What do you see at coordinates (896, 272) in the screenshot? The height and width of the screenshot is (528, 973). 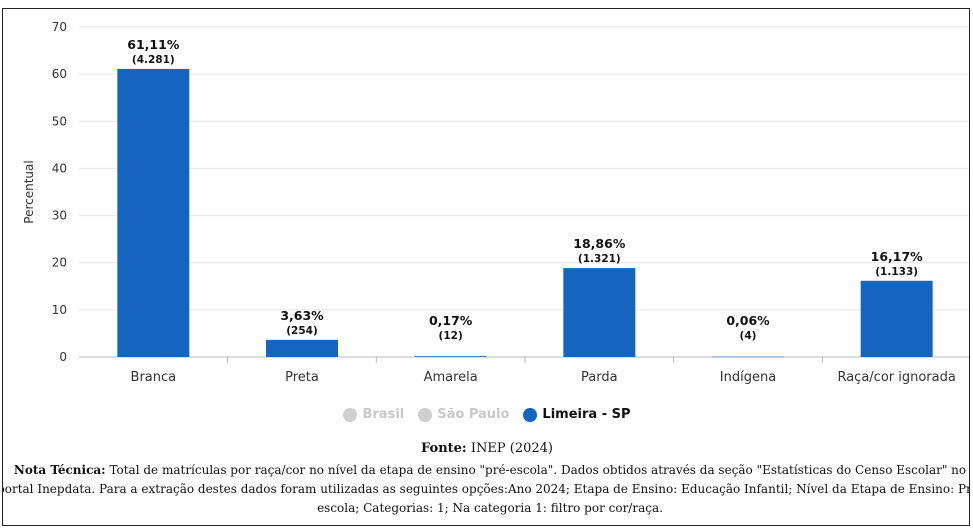 I see `bar-count-label: (1.133)` at bounding box center [896, 272].